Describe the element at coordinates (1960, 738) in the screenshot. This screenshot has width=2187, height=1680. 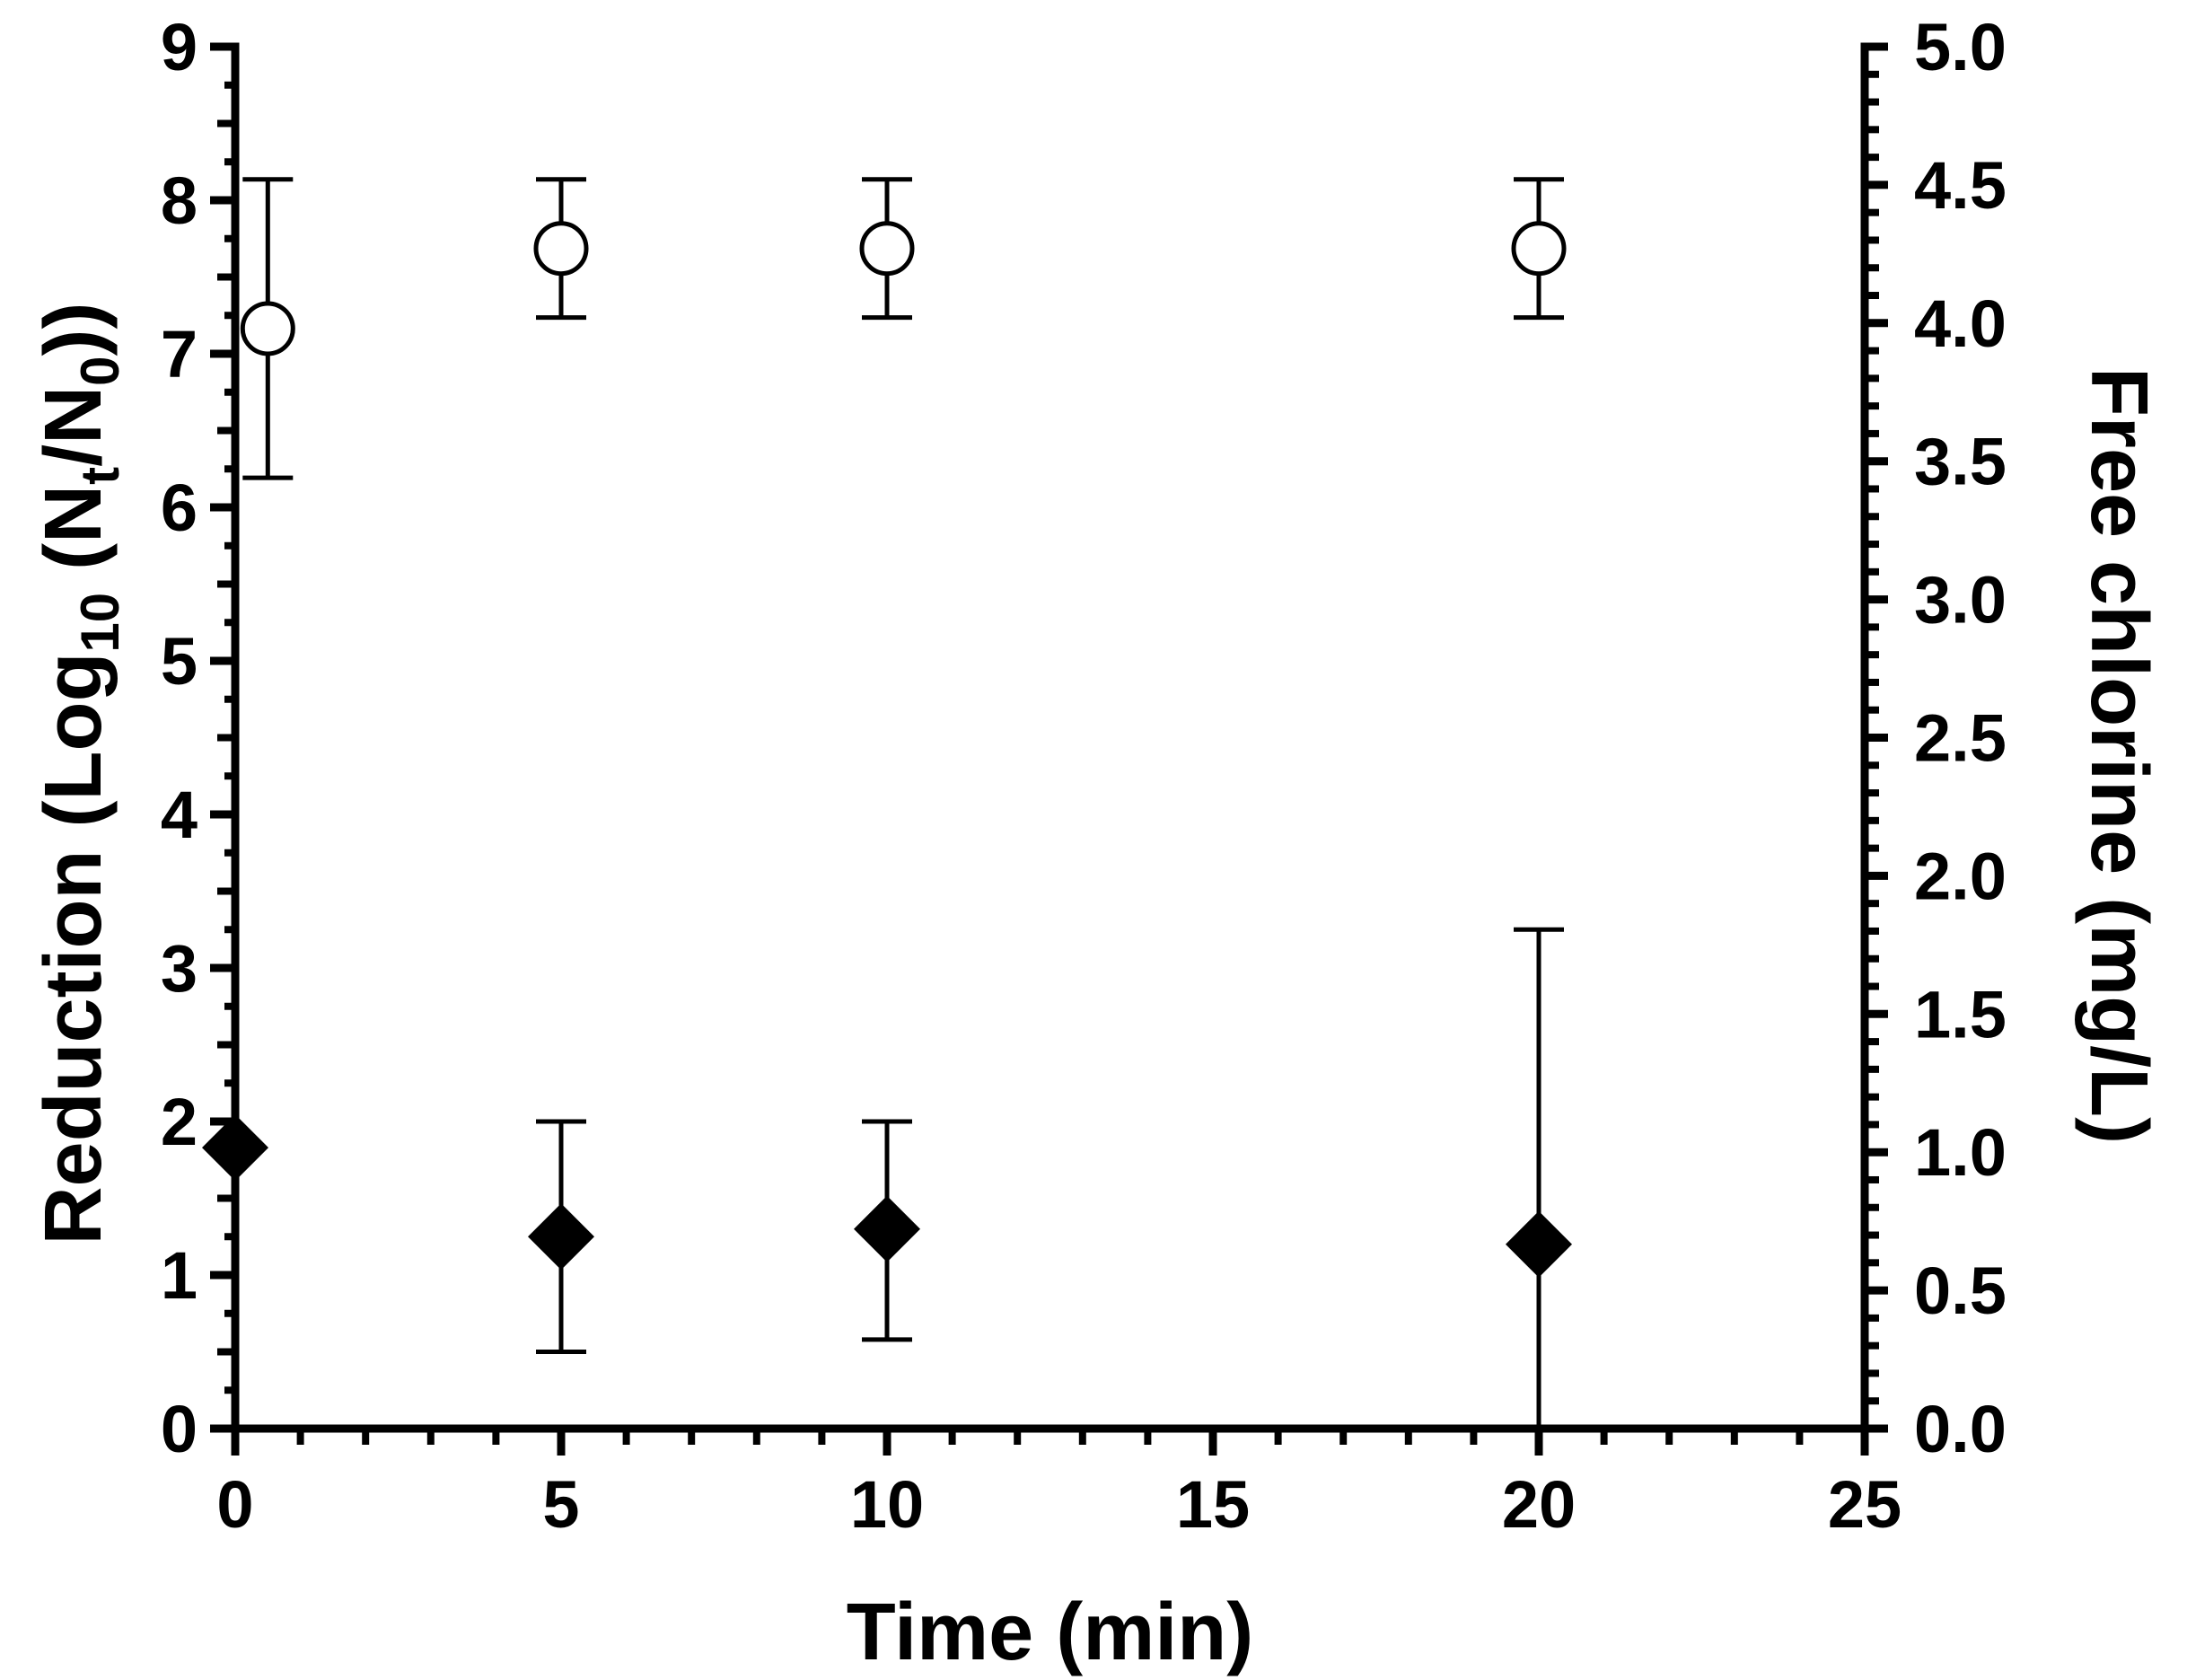
I see `y2-tick-label: 2.5` at that location.